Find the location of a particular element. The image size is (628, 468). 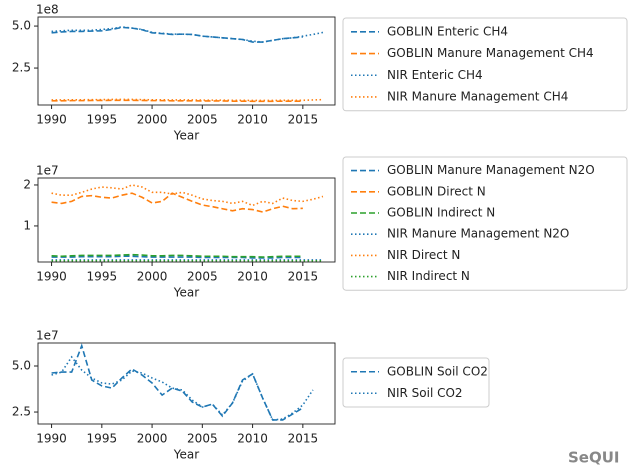

legend-label: GOBLIN Direct N is located at coordinates (436, 191).